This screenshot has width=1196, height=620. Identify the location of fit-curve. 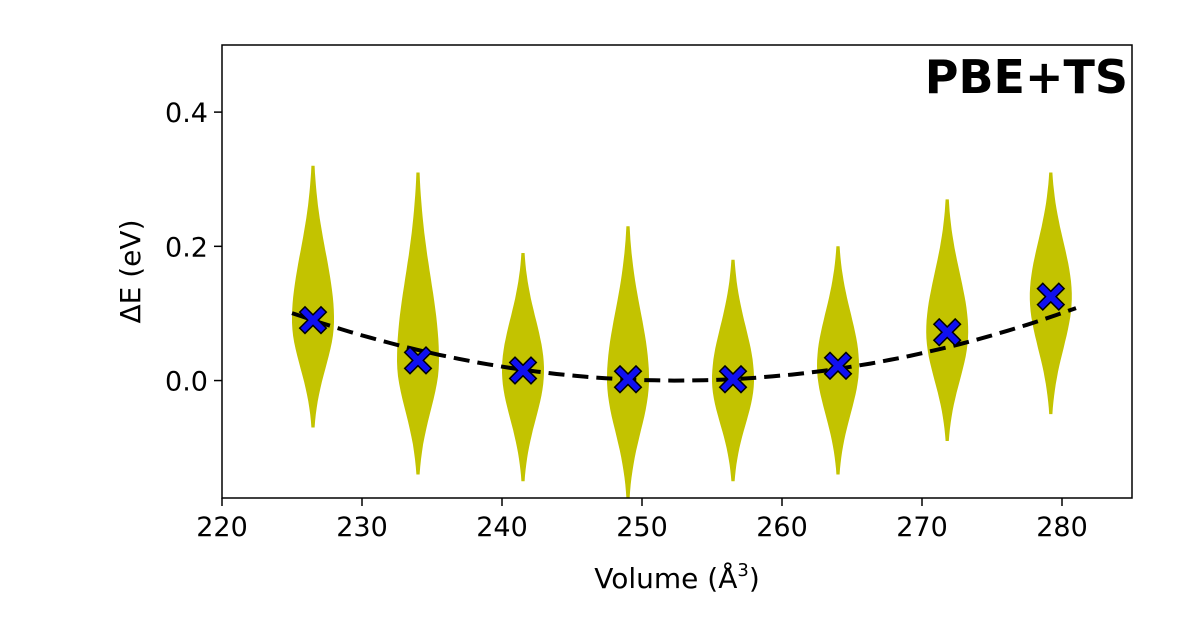
(684, 344).